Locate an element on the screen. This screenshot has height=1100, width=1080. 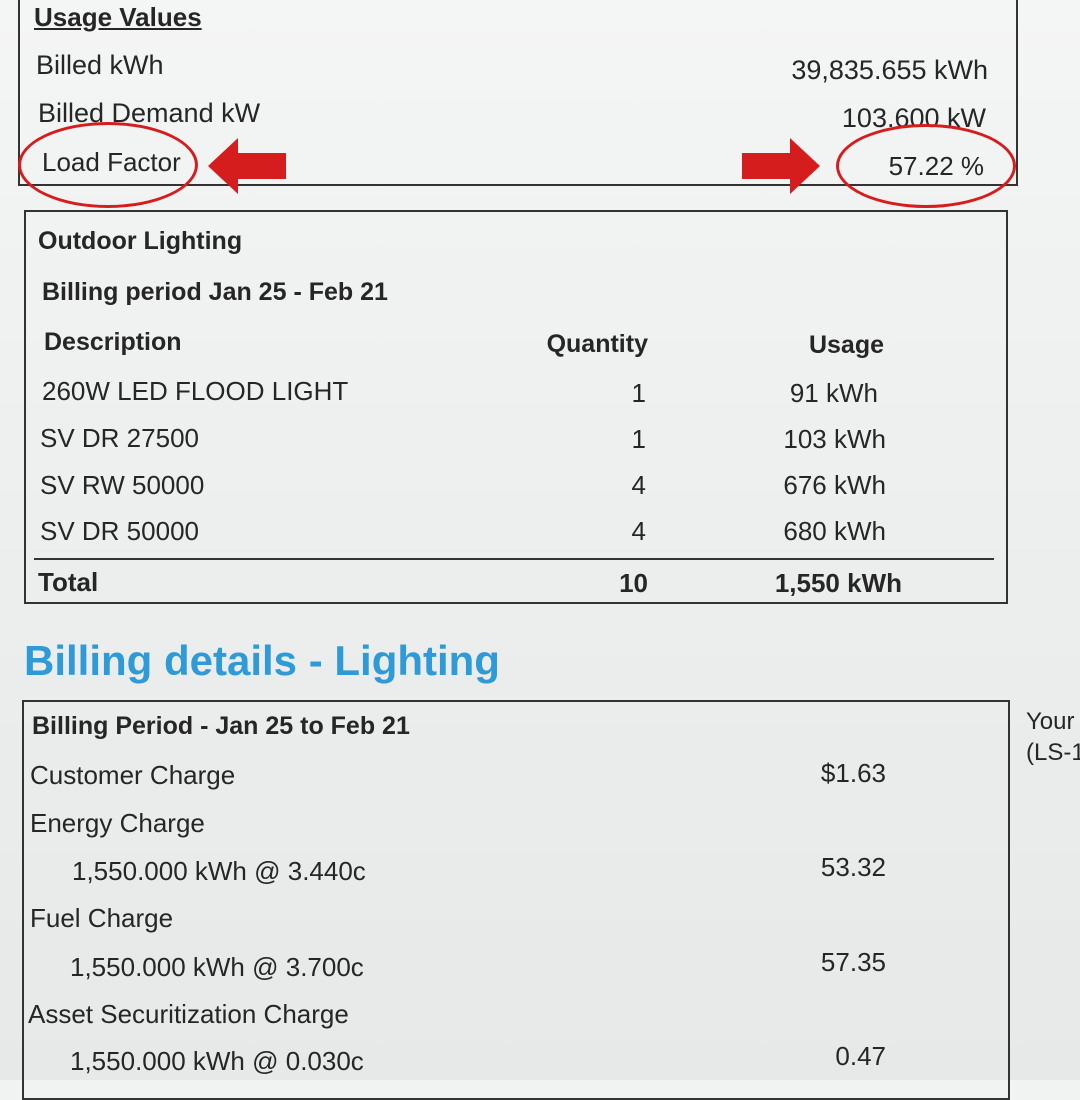
row-usage: 680 kWh is located at coordinates (834, 531).